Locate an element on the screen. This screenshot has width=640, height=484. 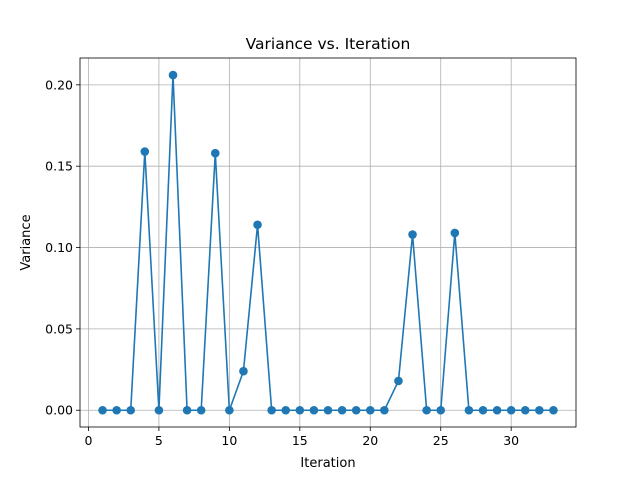
y-tick-label: 0.20 is located at coordinates (59, 84).